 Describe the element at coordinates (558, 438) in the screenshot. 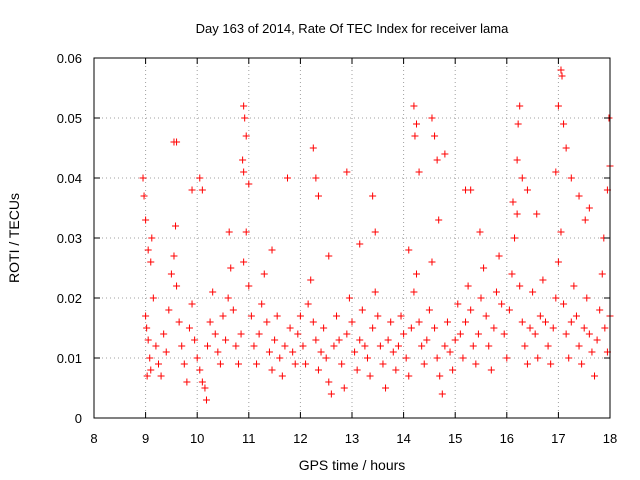

I see `x-tick-label: 17` at that location.